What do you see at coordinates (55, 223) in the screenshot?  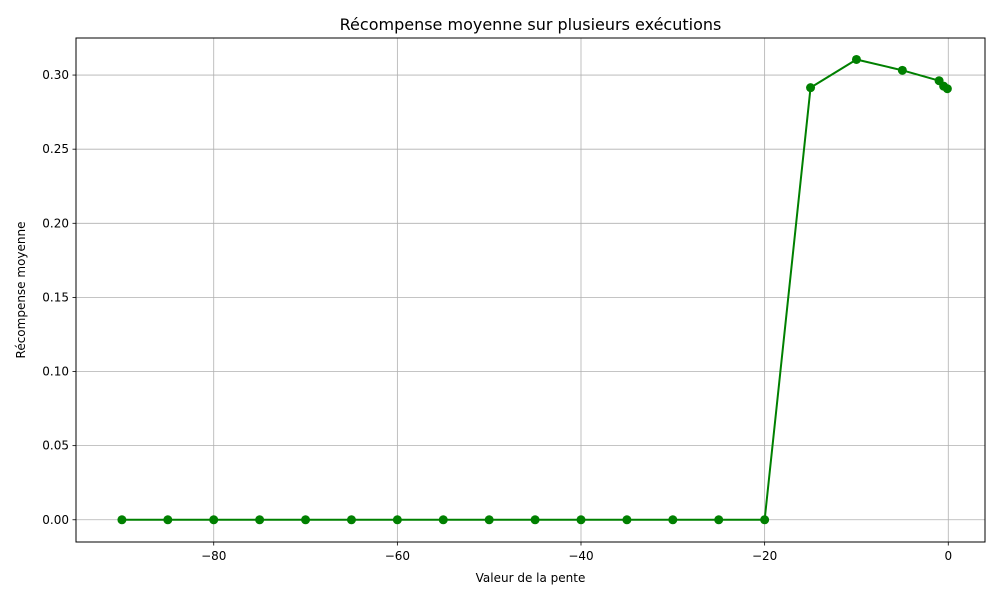 I see `y-tick-label: 0.20` at bounding box center [55, 223].